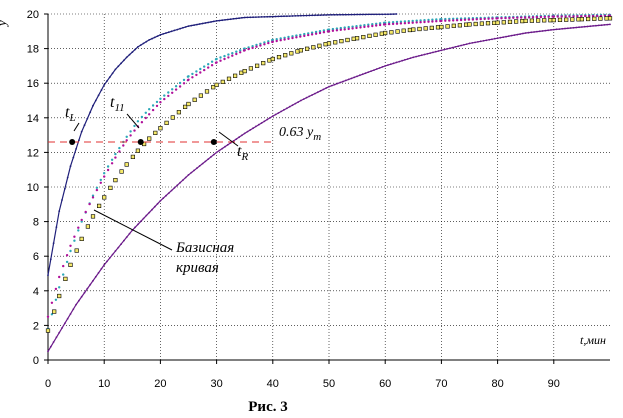  I want to click on x-tick-label: 90, so click(554, 384).